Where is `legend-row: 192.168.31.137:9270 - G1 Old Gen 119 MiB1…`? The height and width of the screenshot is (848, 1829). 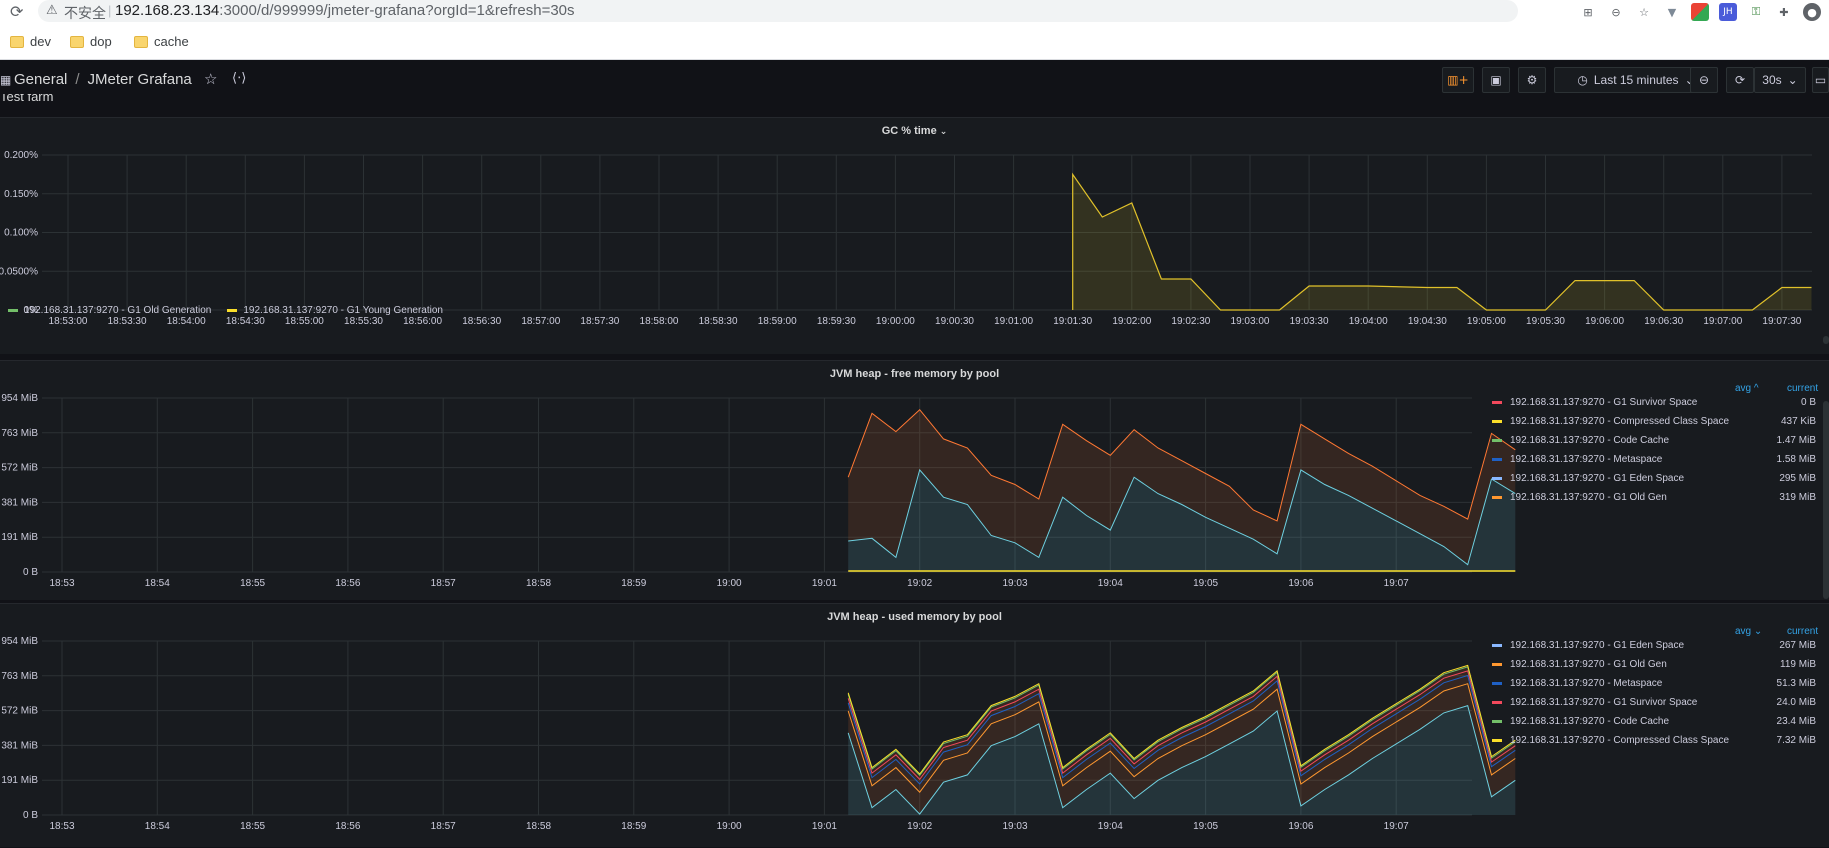 legend-row: 192.168.31.137:9270 - G1 Old Gen 119 MiB1… is located at coordinates (1660, 664).